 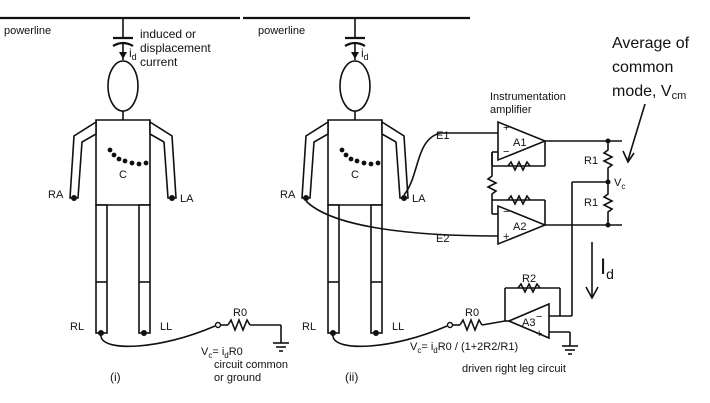 What do you see at coordinates (395, 159) in the screenshot?
I see `left-arm-ii` at bounding box center [395, 159].